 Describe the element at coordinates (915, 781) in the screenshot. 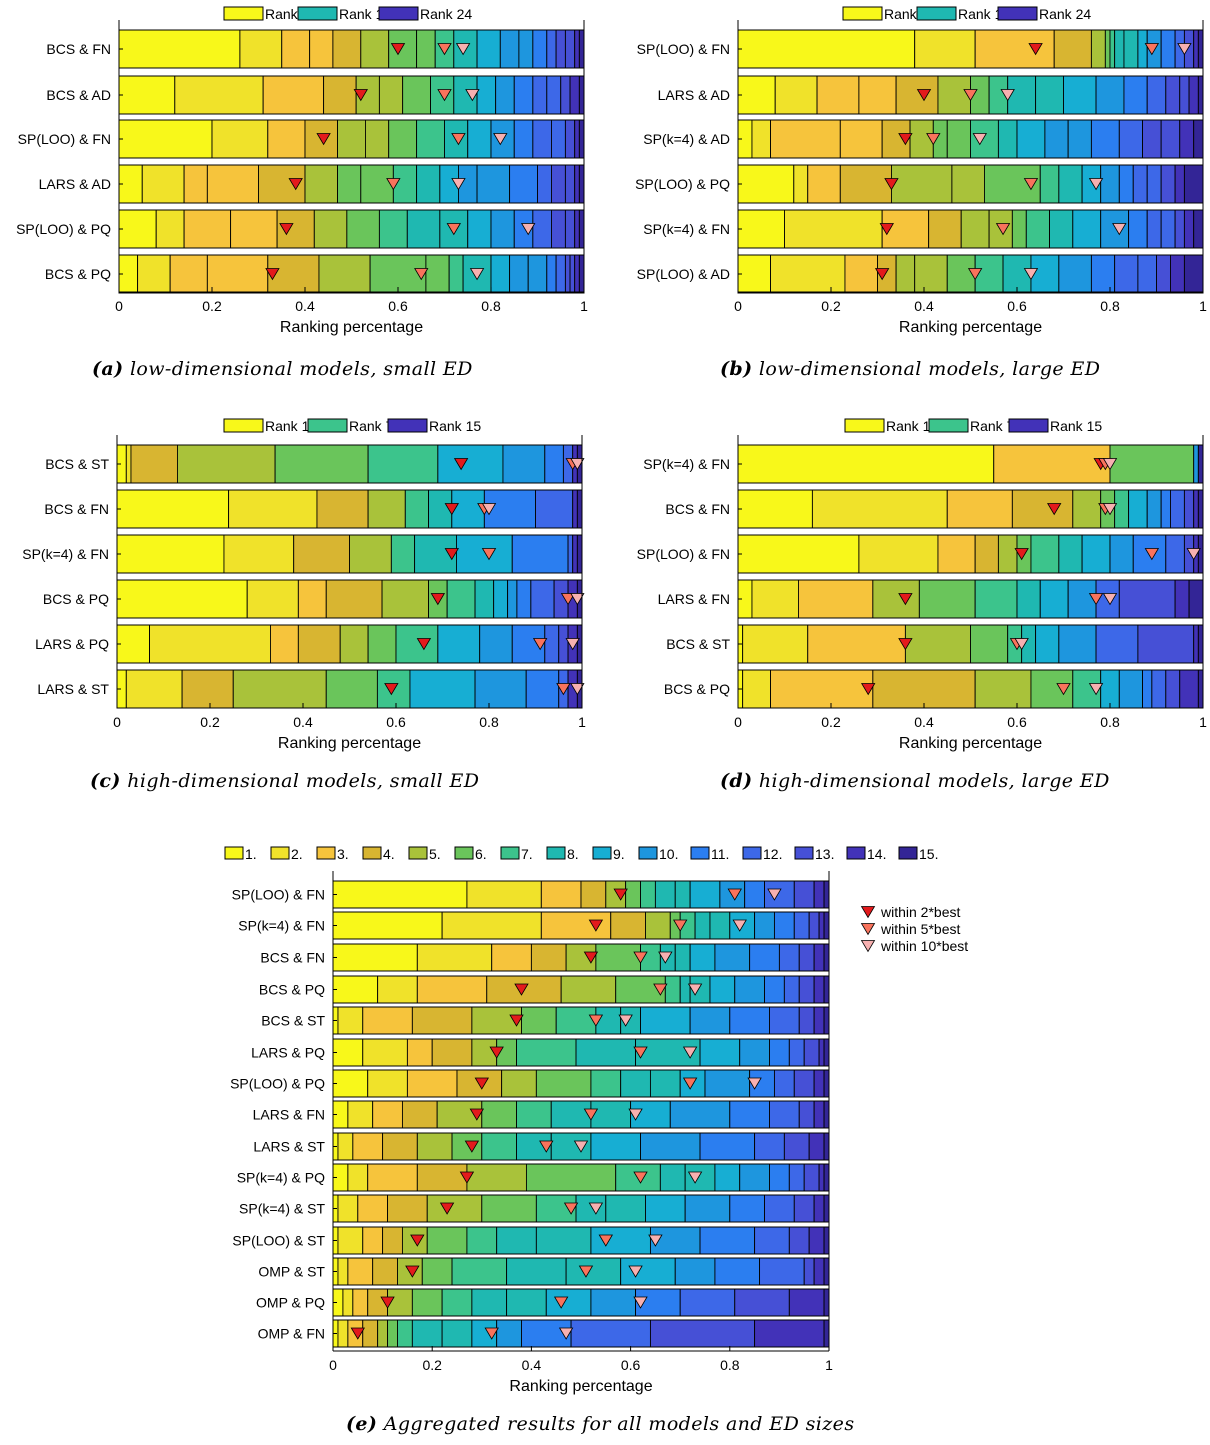

I see `caption-d: (d) high-dimensional models, large ED` at that location.